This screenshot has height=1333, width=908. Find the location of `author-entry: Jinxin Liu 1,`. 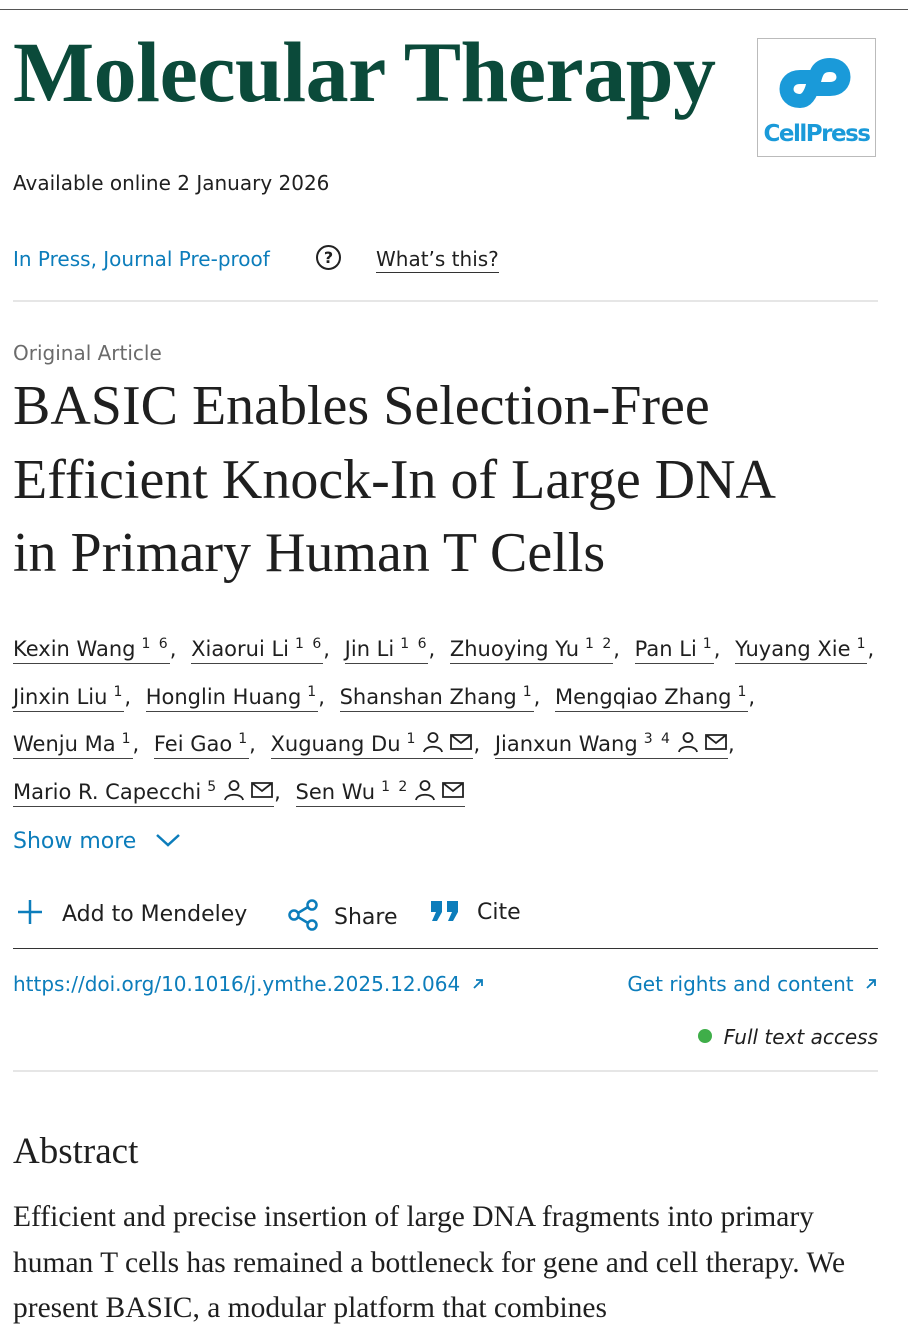

author-entry: Jinxin Liu 1, is located at coordinates (76, 697).